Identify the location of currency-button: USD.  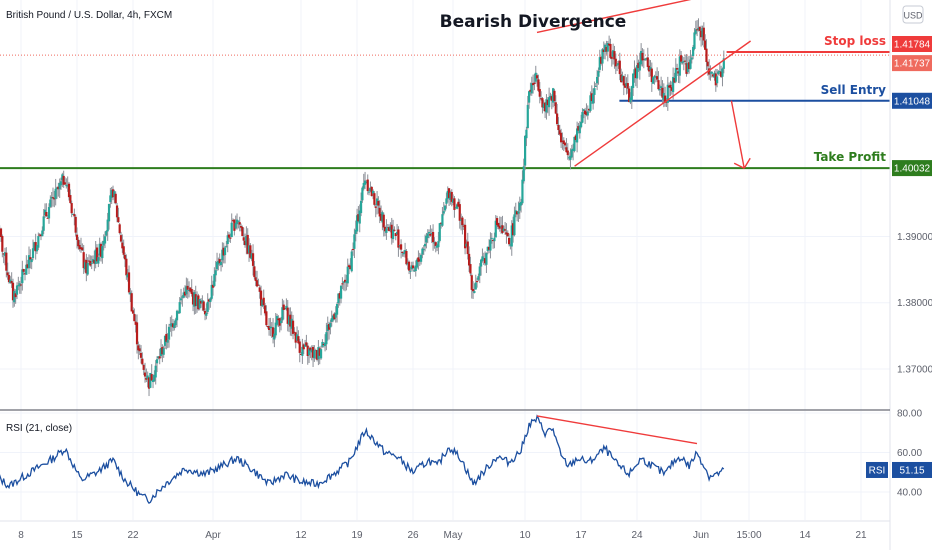
(913, 14).